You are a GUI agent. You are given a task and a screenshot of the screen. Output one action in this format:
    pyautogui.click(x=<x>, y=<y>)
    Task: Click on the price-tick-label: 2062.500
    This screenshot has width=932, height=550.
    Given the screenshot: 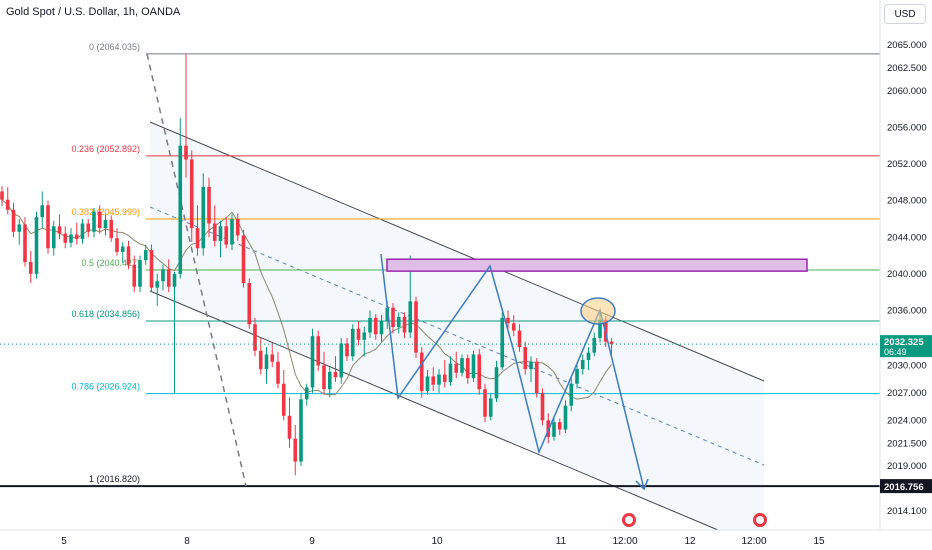 What is the action you would take?
    pyautogui.click(x=907, y=68)
    